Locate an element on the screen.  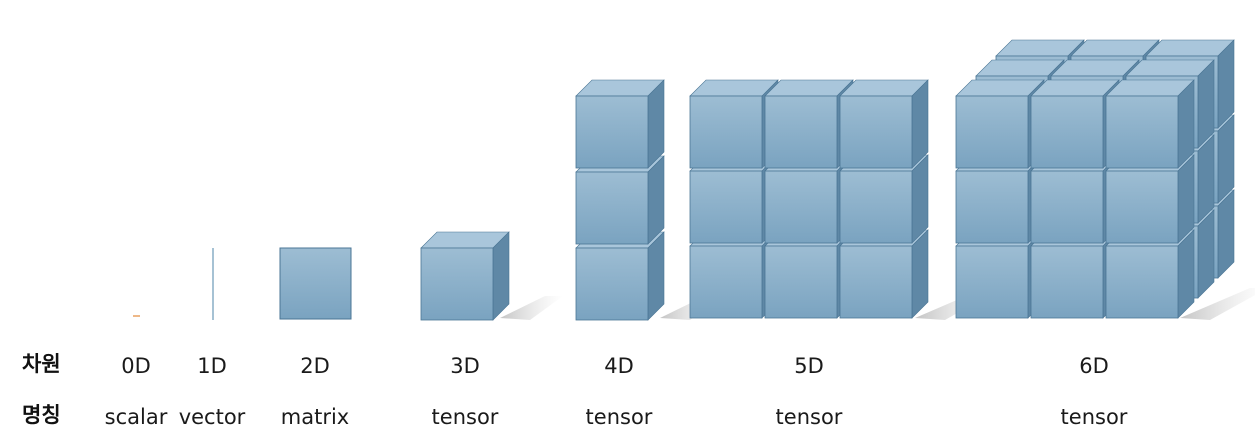
name-label-4d-tensor: tensor is located at coordinates (619, 417).